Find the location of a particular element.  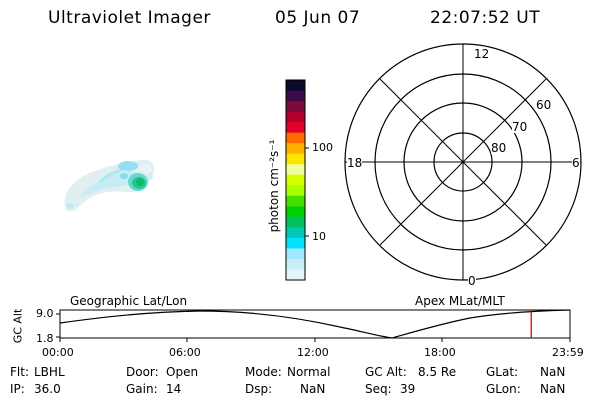

glon-value: NaN is located at coordinates (553, 389).